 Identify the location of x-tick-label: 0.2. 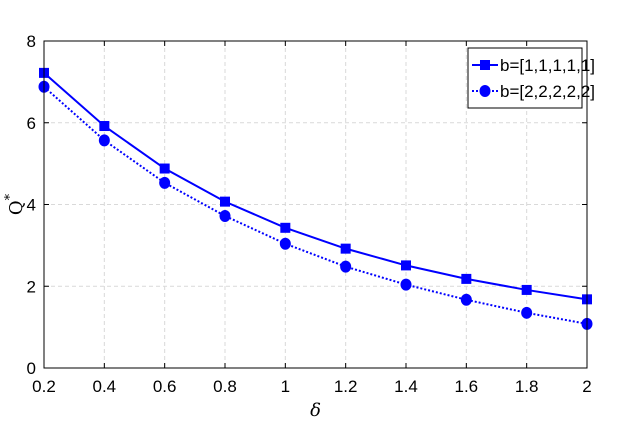
(44, 386).